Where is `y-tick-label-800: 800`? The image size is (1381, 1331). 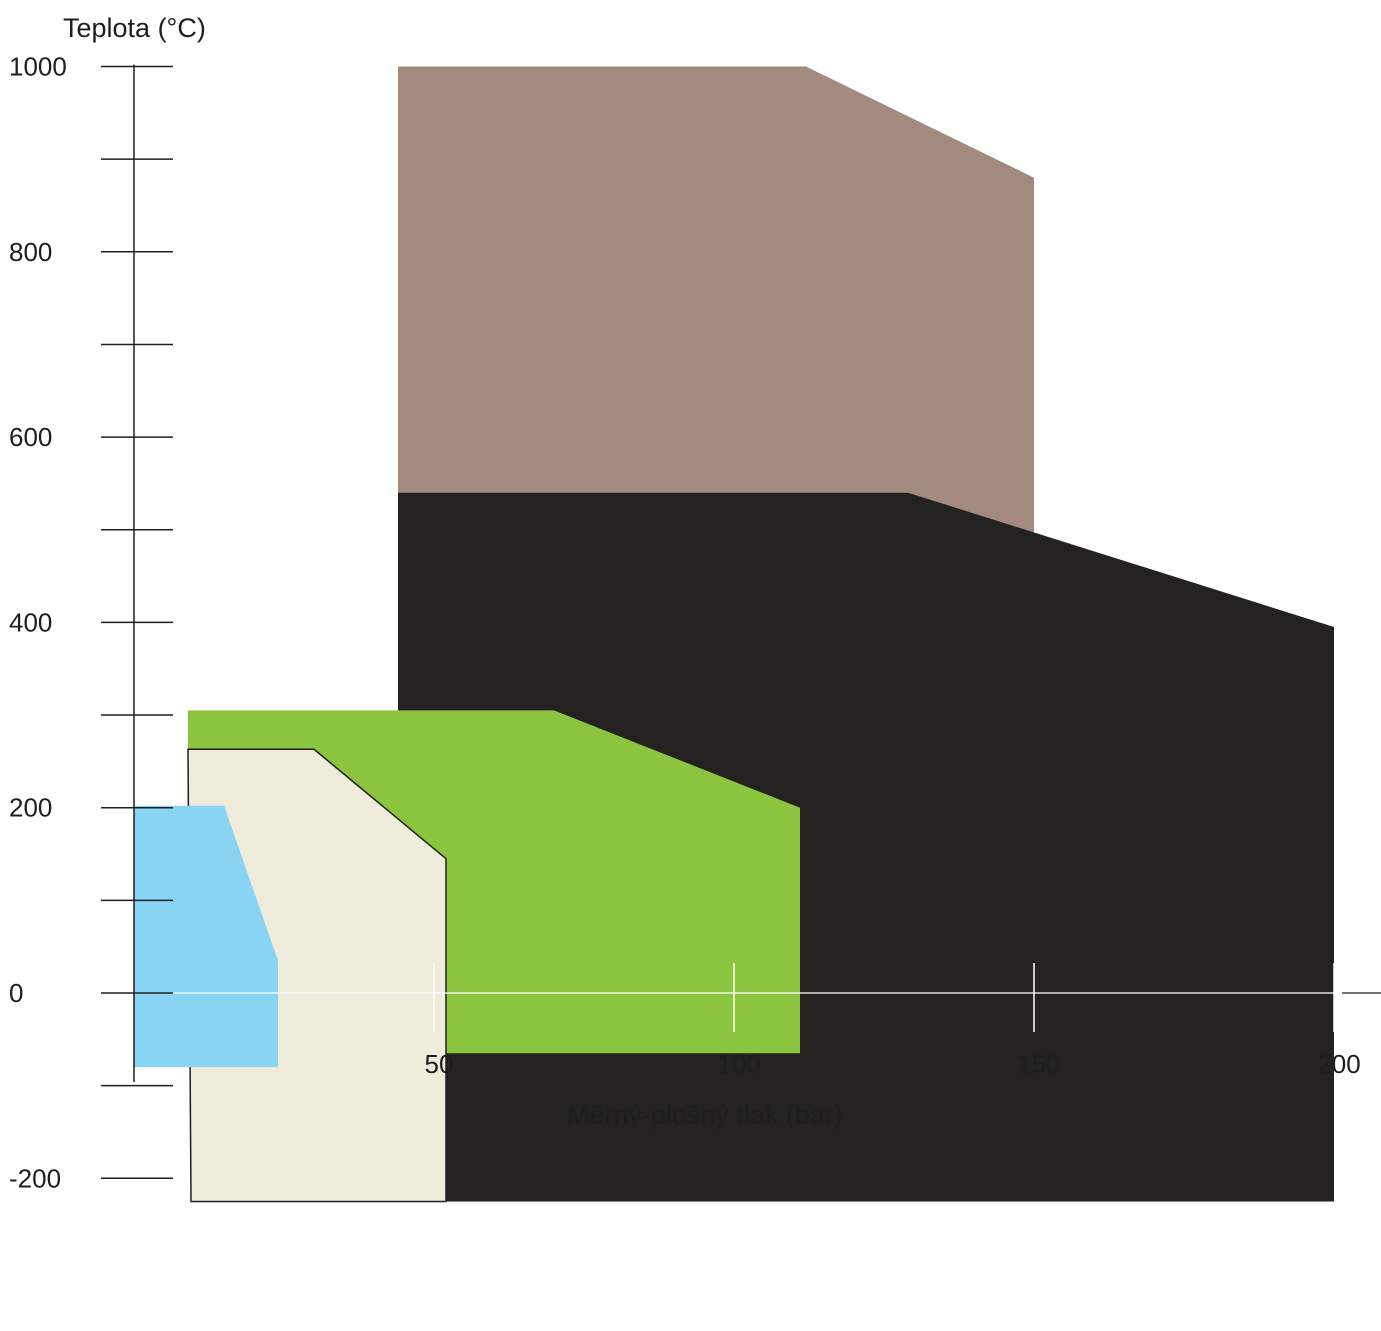 y-tick-label-800: 800 is located at coordinates (30, 252).